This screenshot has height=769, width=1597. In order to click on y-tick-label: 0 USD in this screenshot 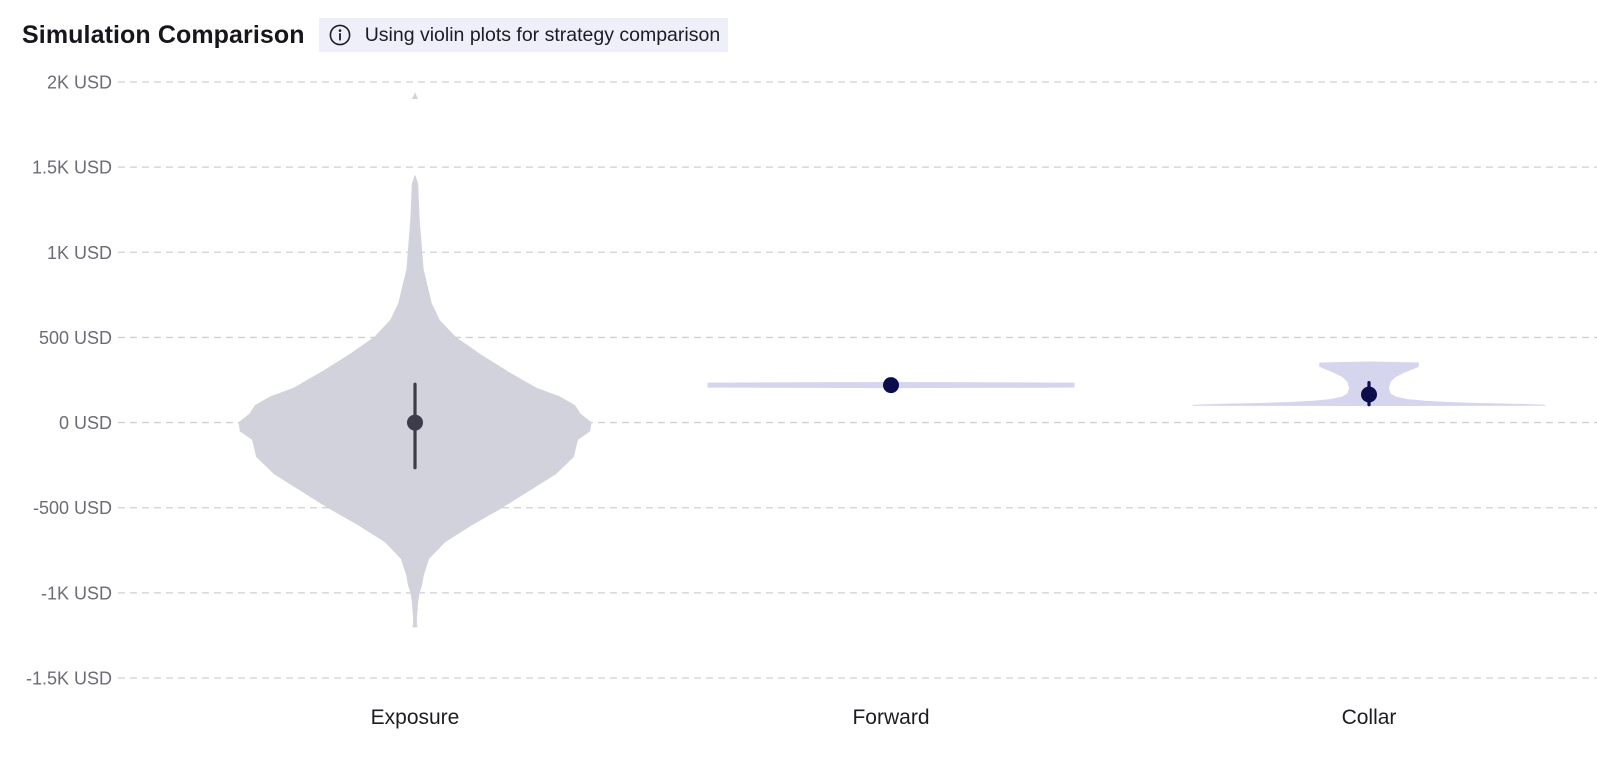, I will do `click(85, 423)`.